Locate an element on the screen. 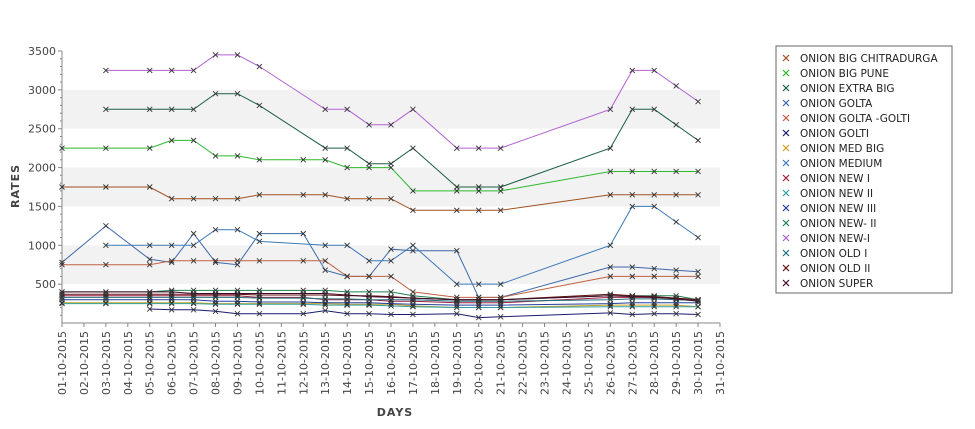  x-tick-label: 31-10-2015 is located at coordinates (720, 363).